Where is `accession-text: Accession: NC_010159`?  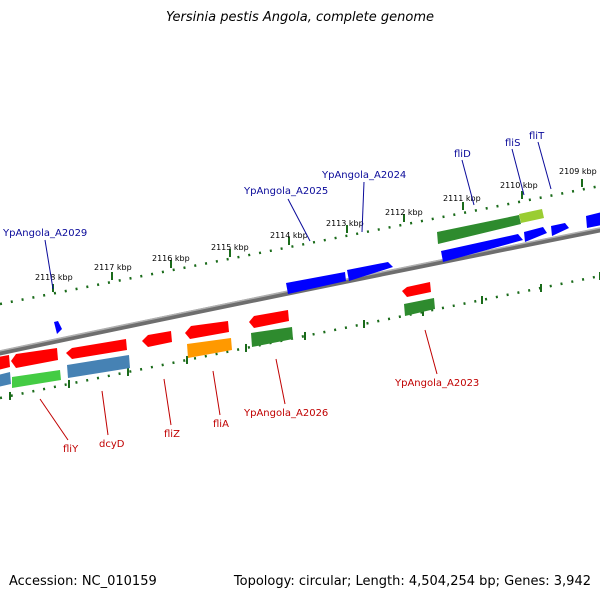 accession-text: Accession: NC_010159 is located at coordinates (83, 581).